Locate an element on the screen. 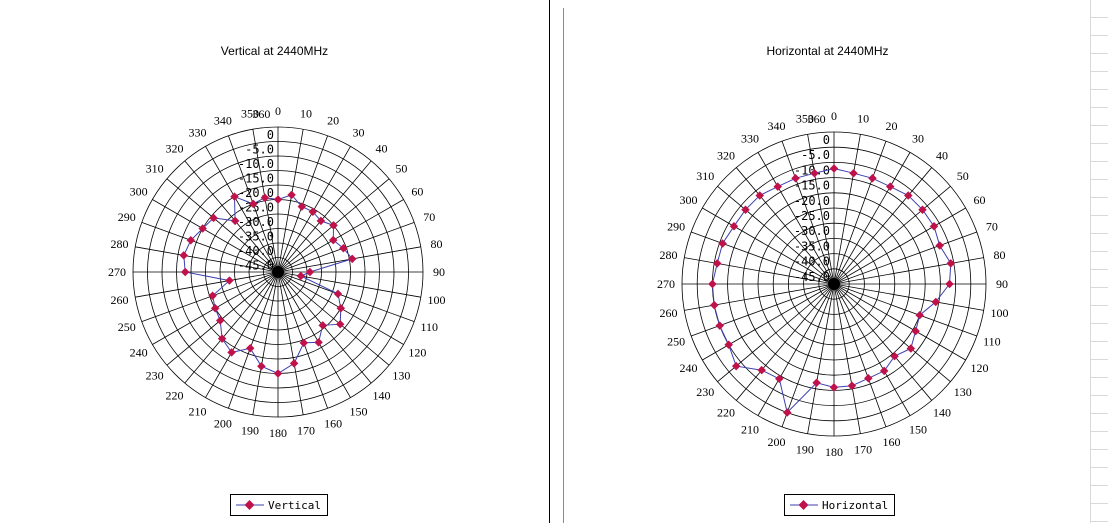  polar-grid is located at coordinates (278, 272).